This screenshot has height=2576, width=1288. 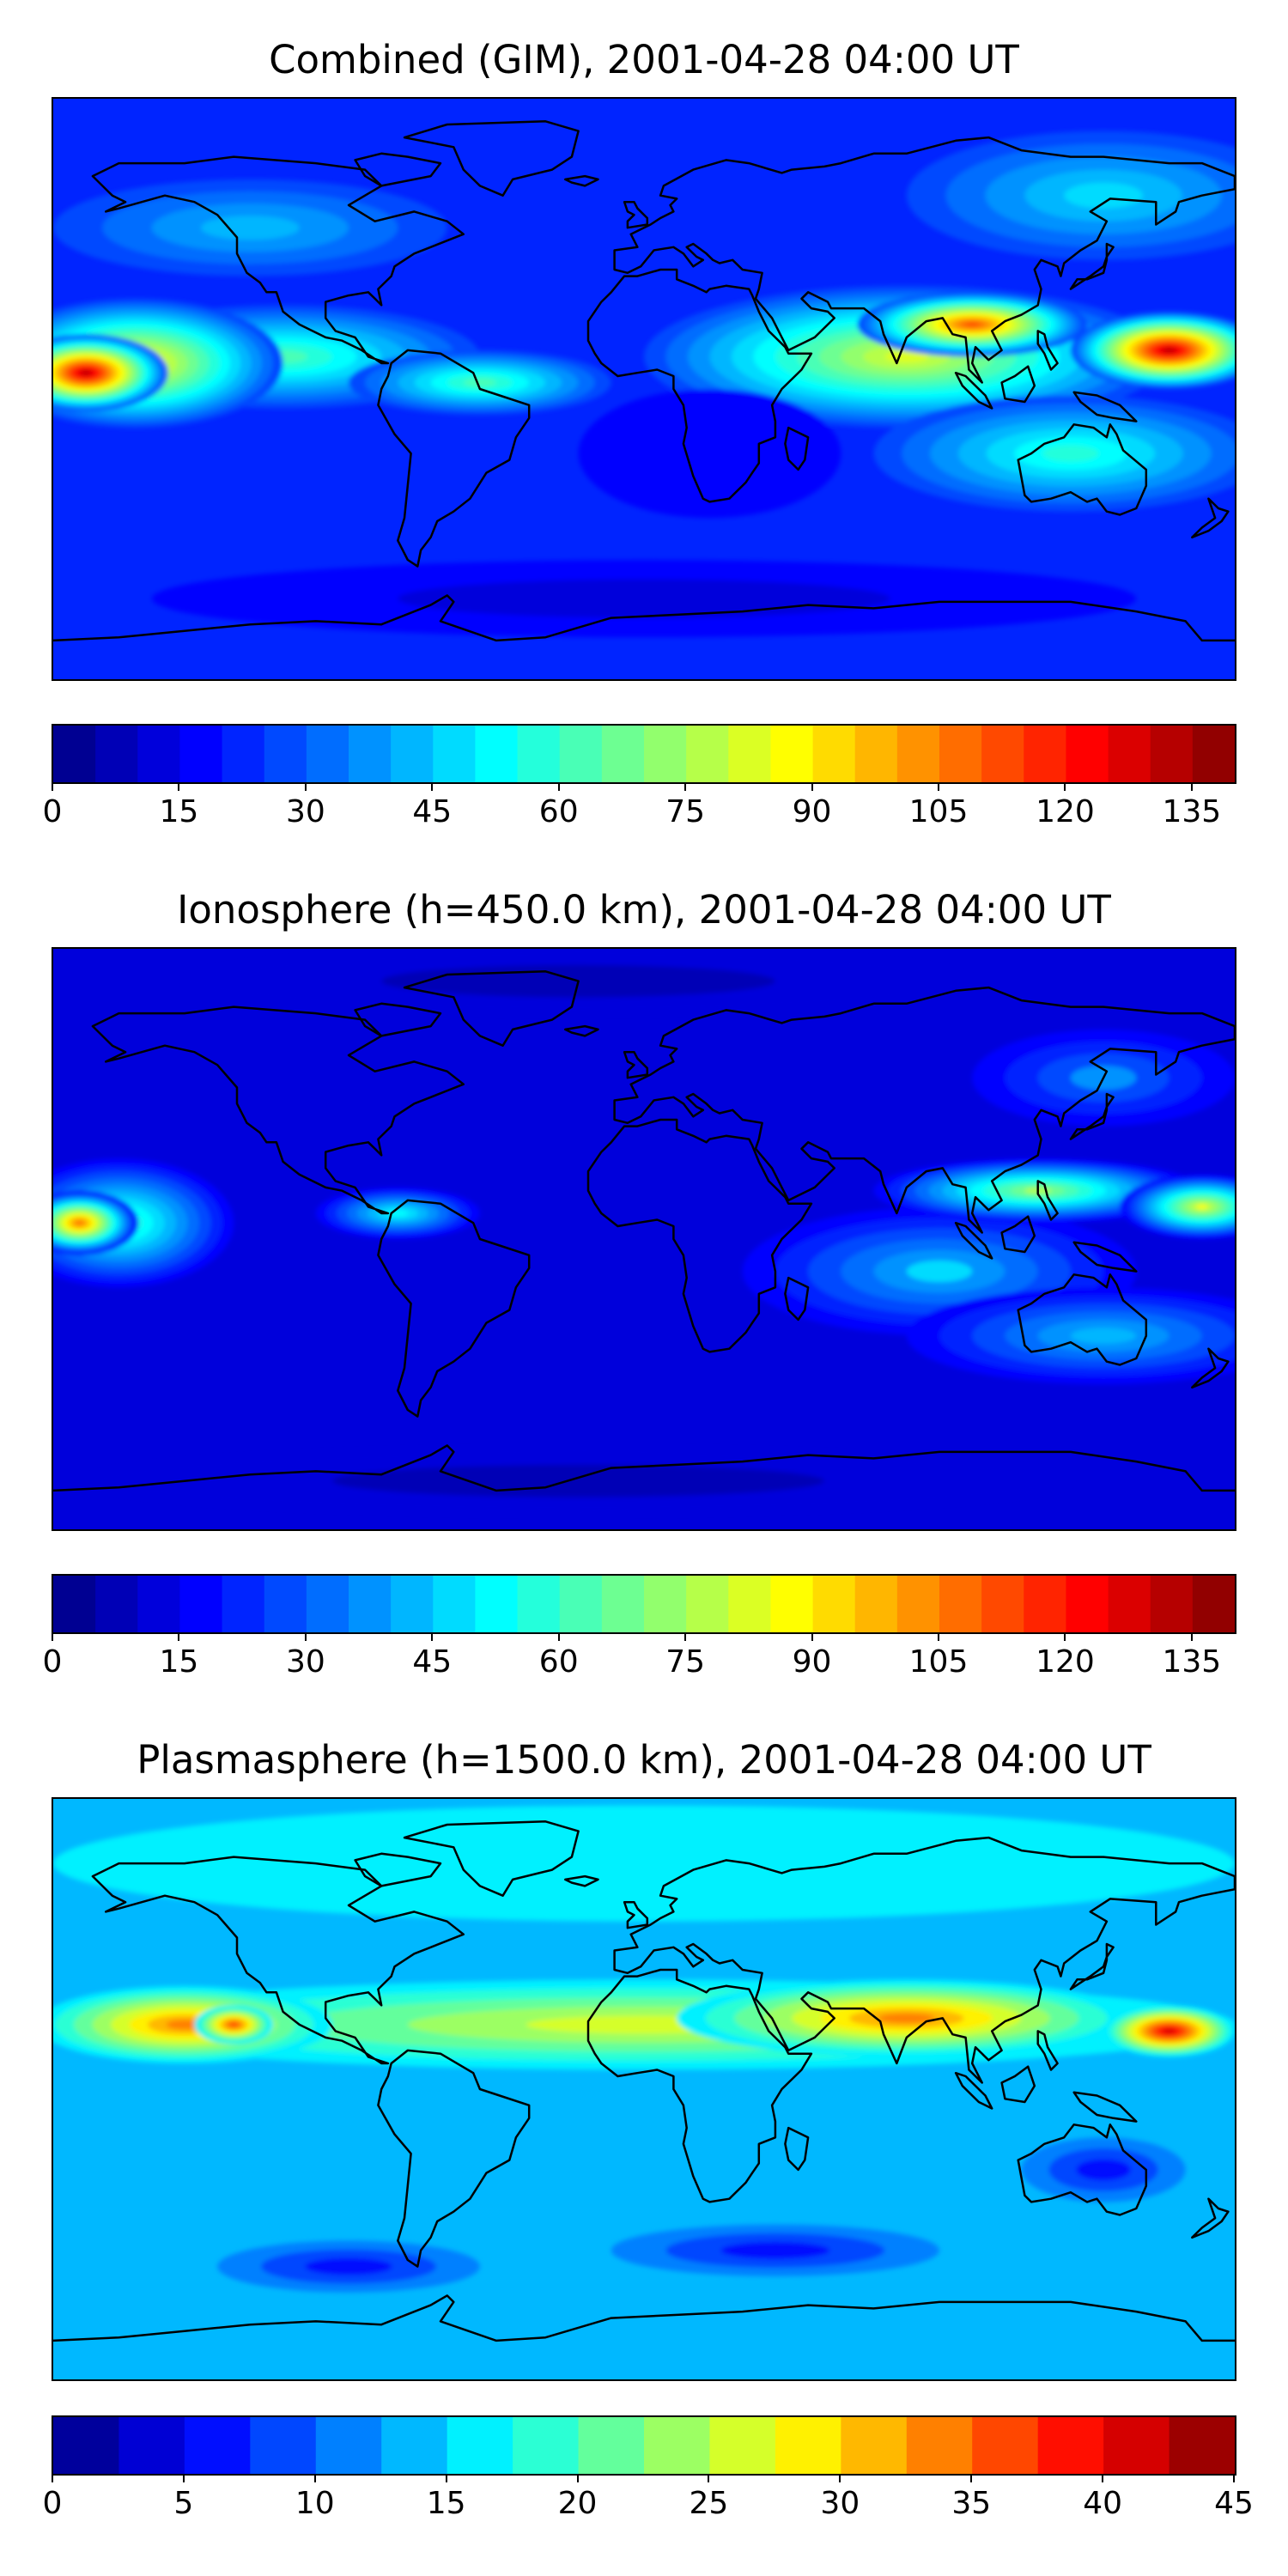 What do you see at coordinates (581, 1880) in the screenshot?
I see `coastline-iceland` at bounding box center [581, 1880].